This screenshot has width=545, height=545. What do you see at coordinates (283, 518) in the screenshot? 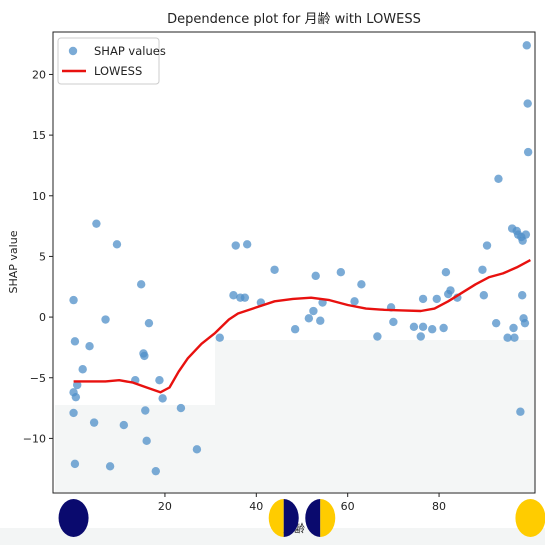
I see `first-quarter-moon-icon` at bounding box center [283, 518].